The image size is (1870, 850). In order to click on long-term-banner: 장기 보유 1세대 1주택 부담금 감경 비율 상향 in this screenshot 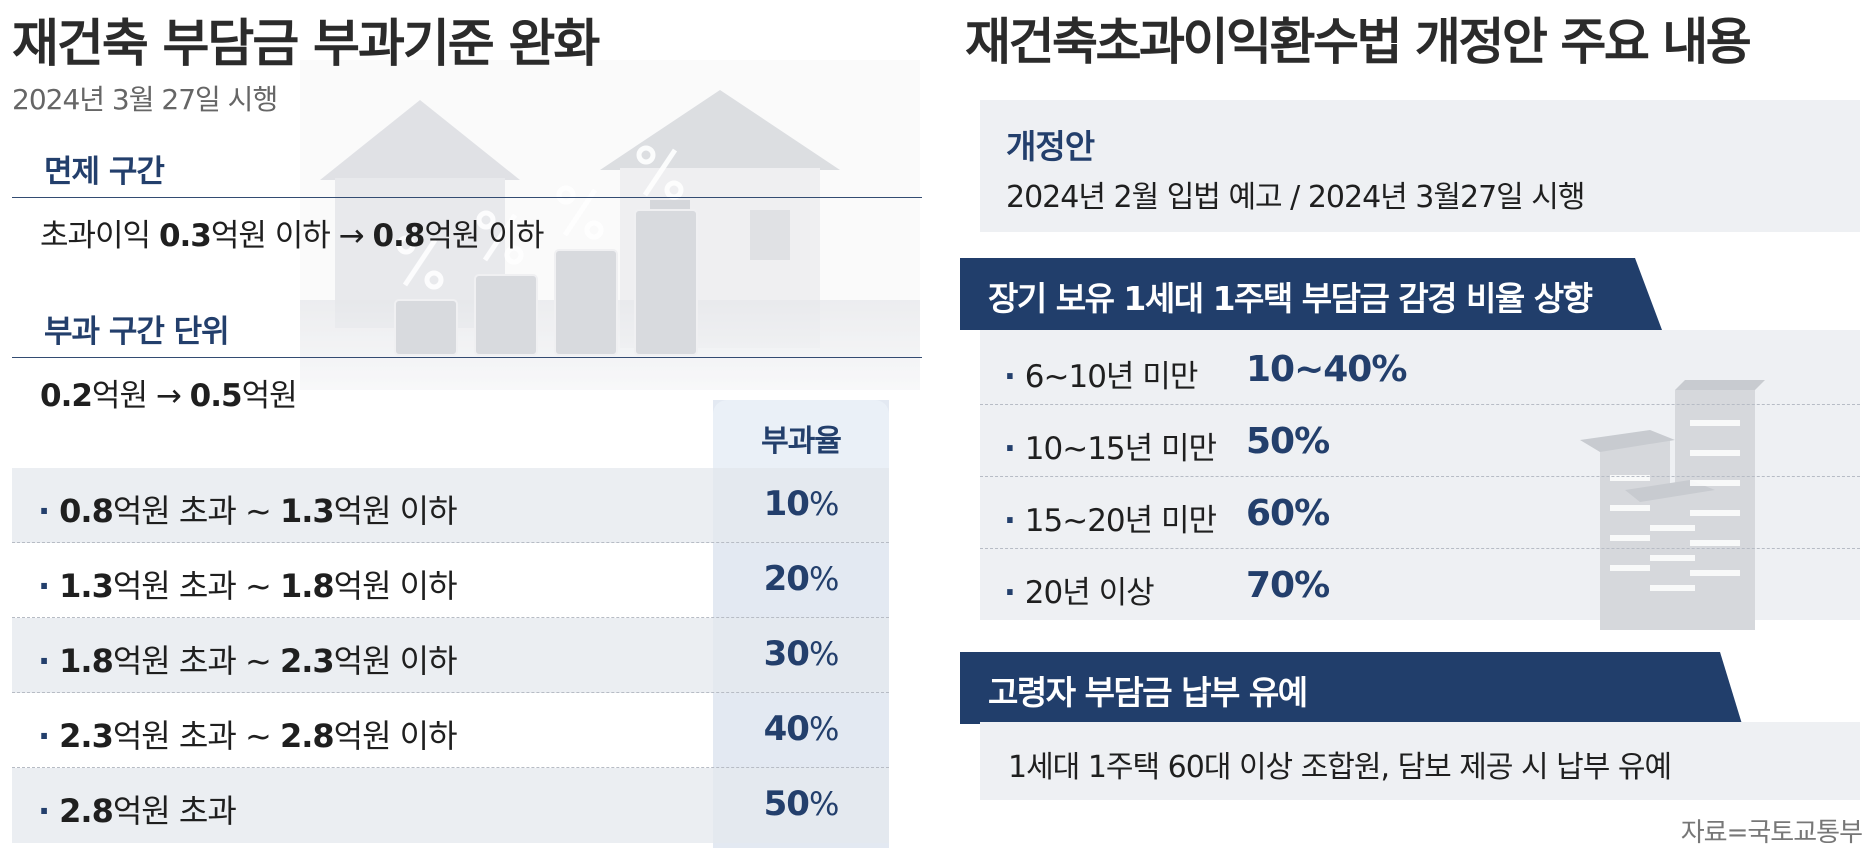, I will do `click(1311, 294)`.